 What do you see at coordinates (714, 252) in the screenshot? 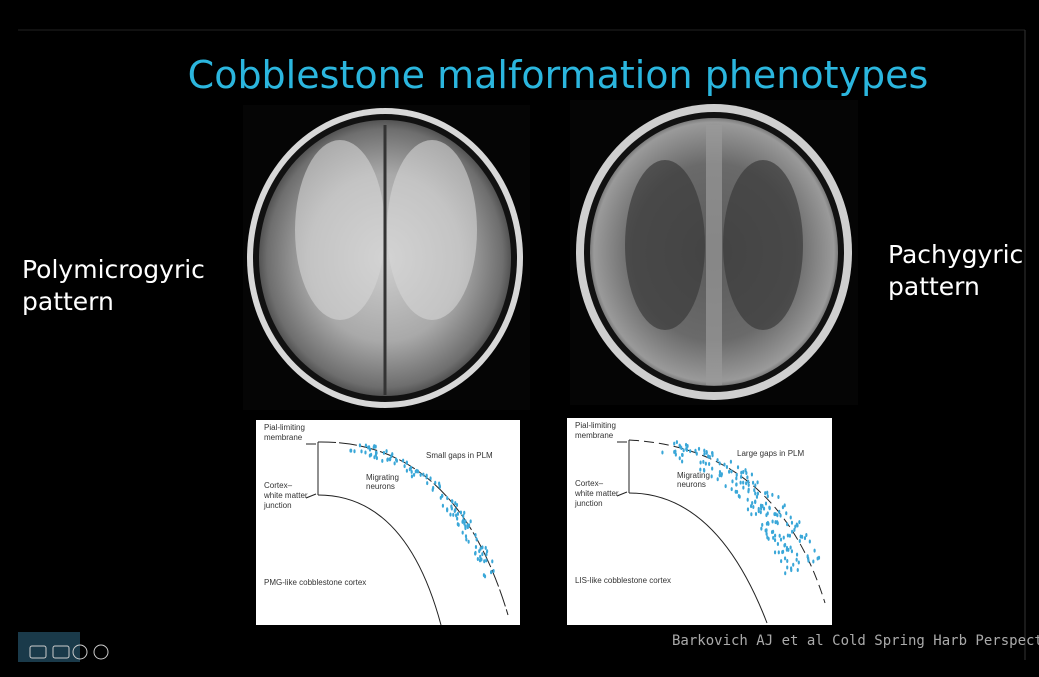
I see `mri-right` at bounding box center [714, 252].